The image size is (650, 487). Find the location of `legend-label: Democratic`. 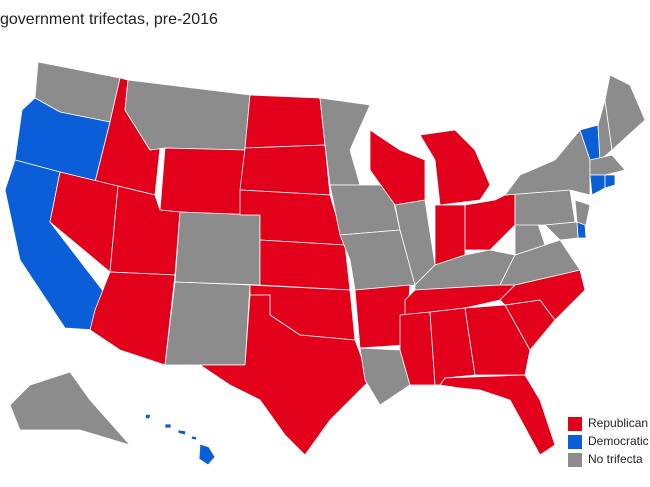

legend-label: Democratic is located at coordinates (618, 441).